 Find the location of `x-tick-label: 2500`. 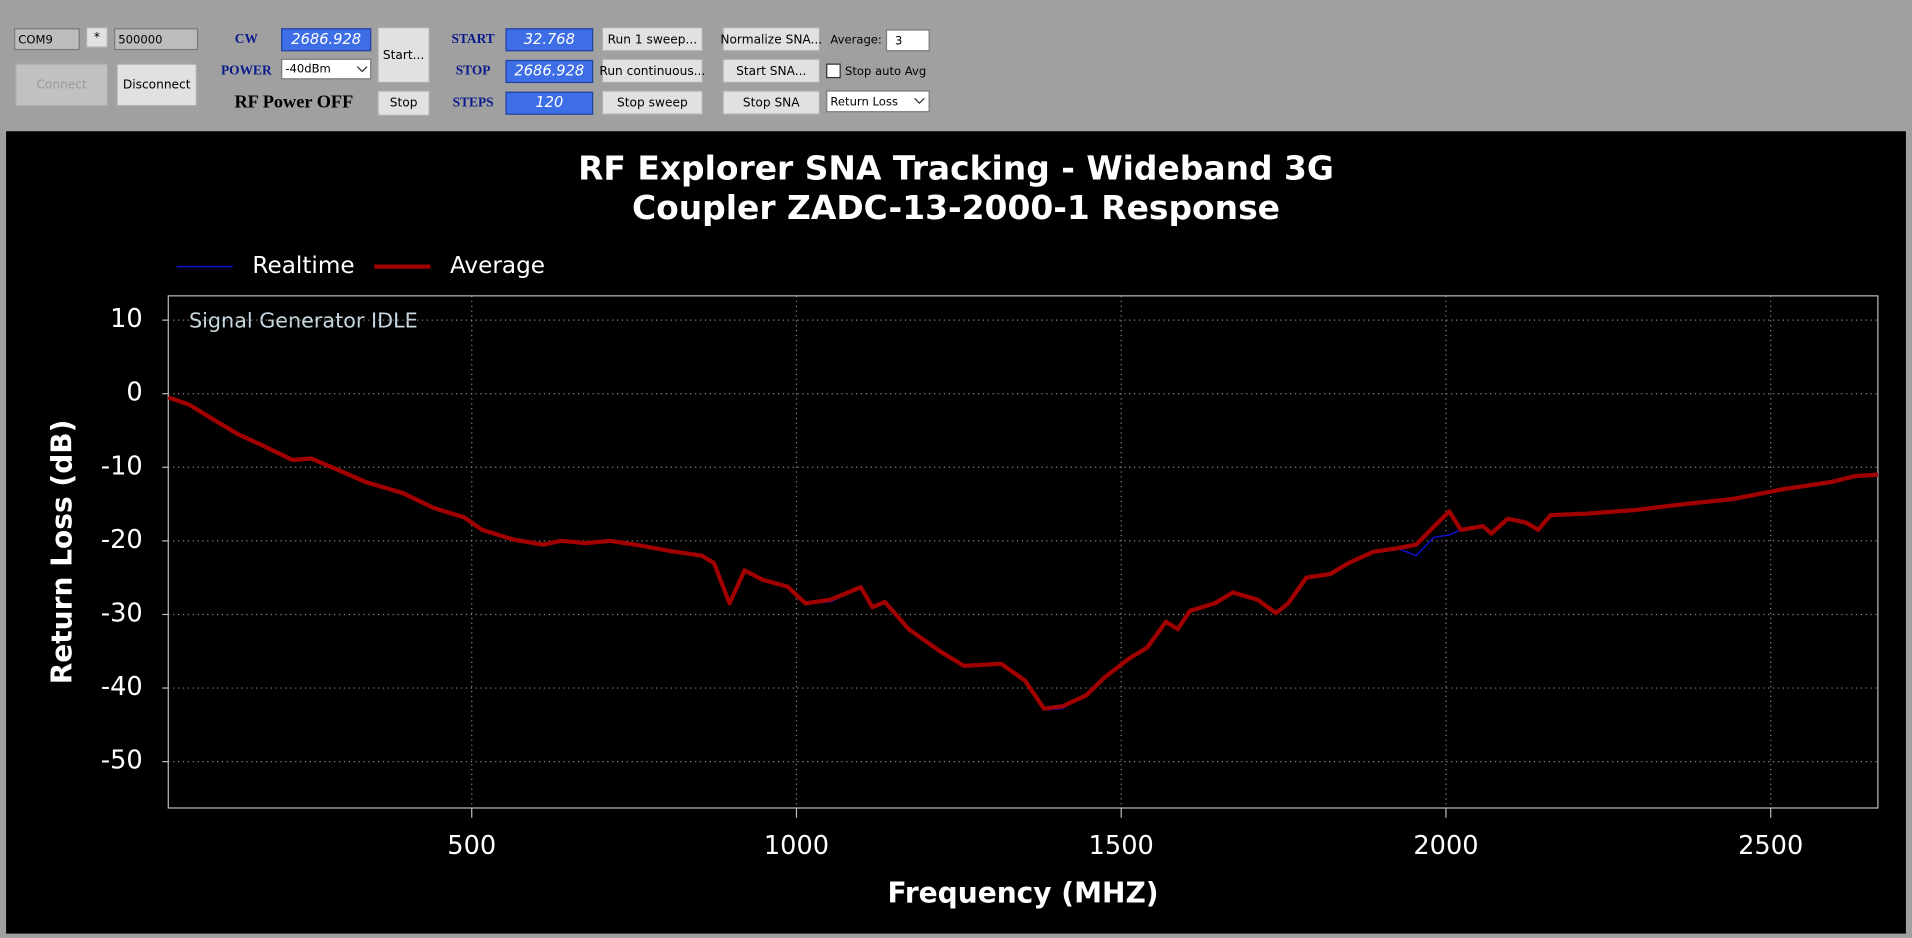

x-tick-label: 2500 is located at coordinates (1770, 846).